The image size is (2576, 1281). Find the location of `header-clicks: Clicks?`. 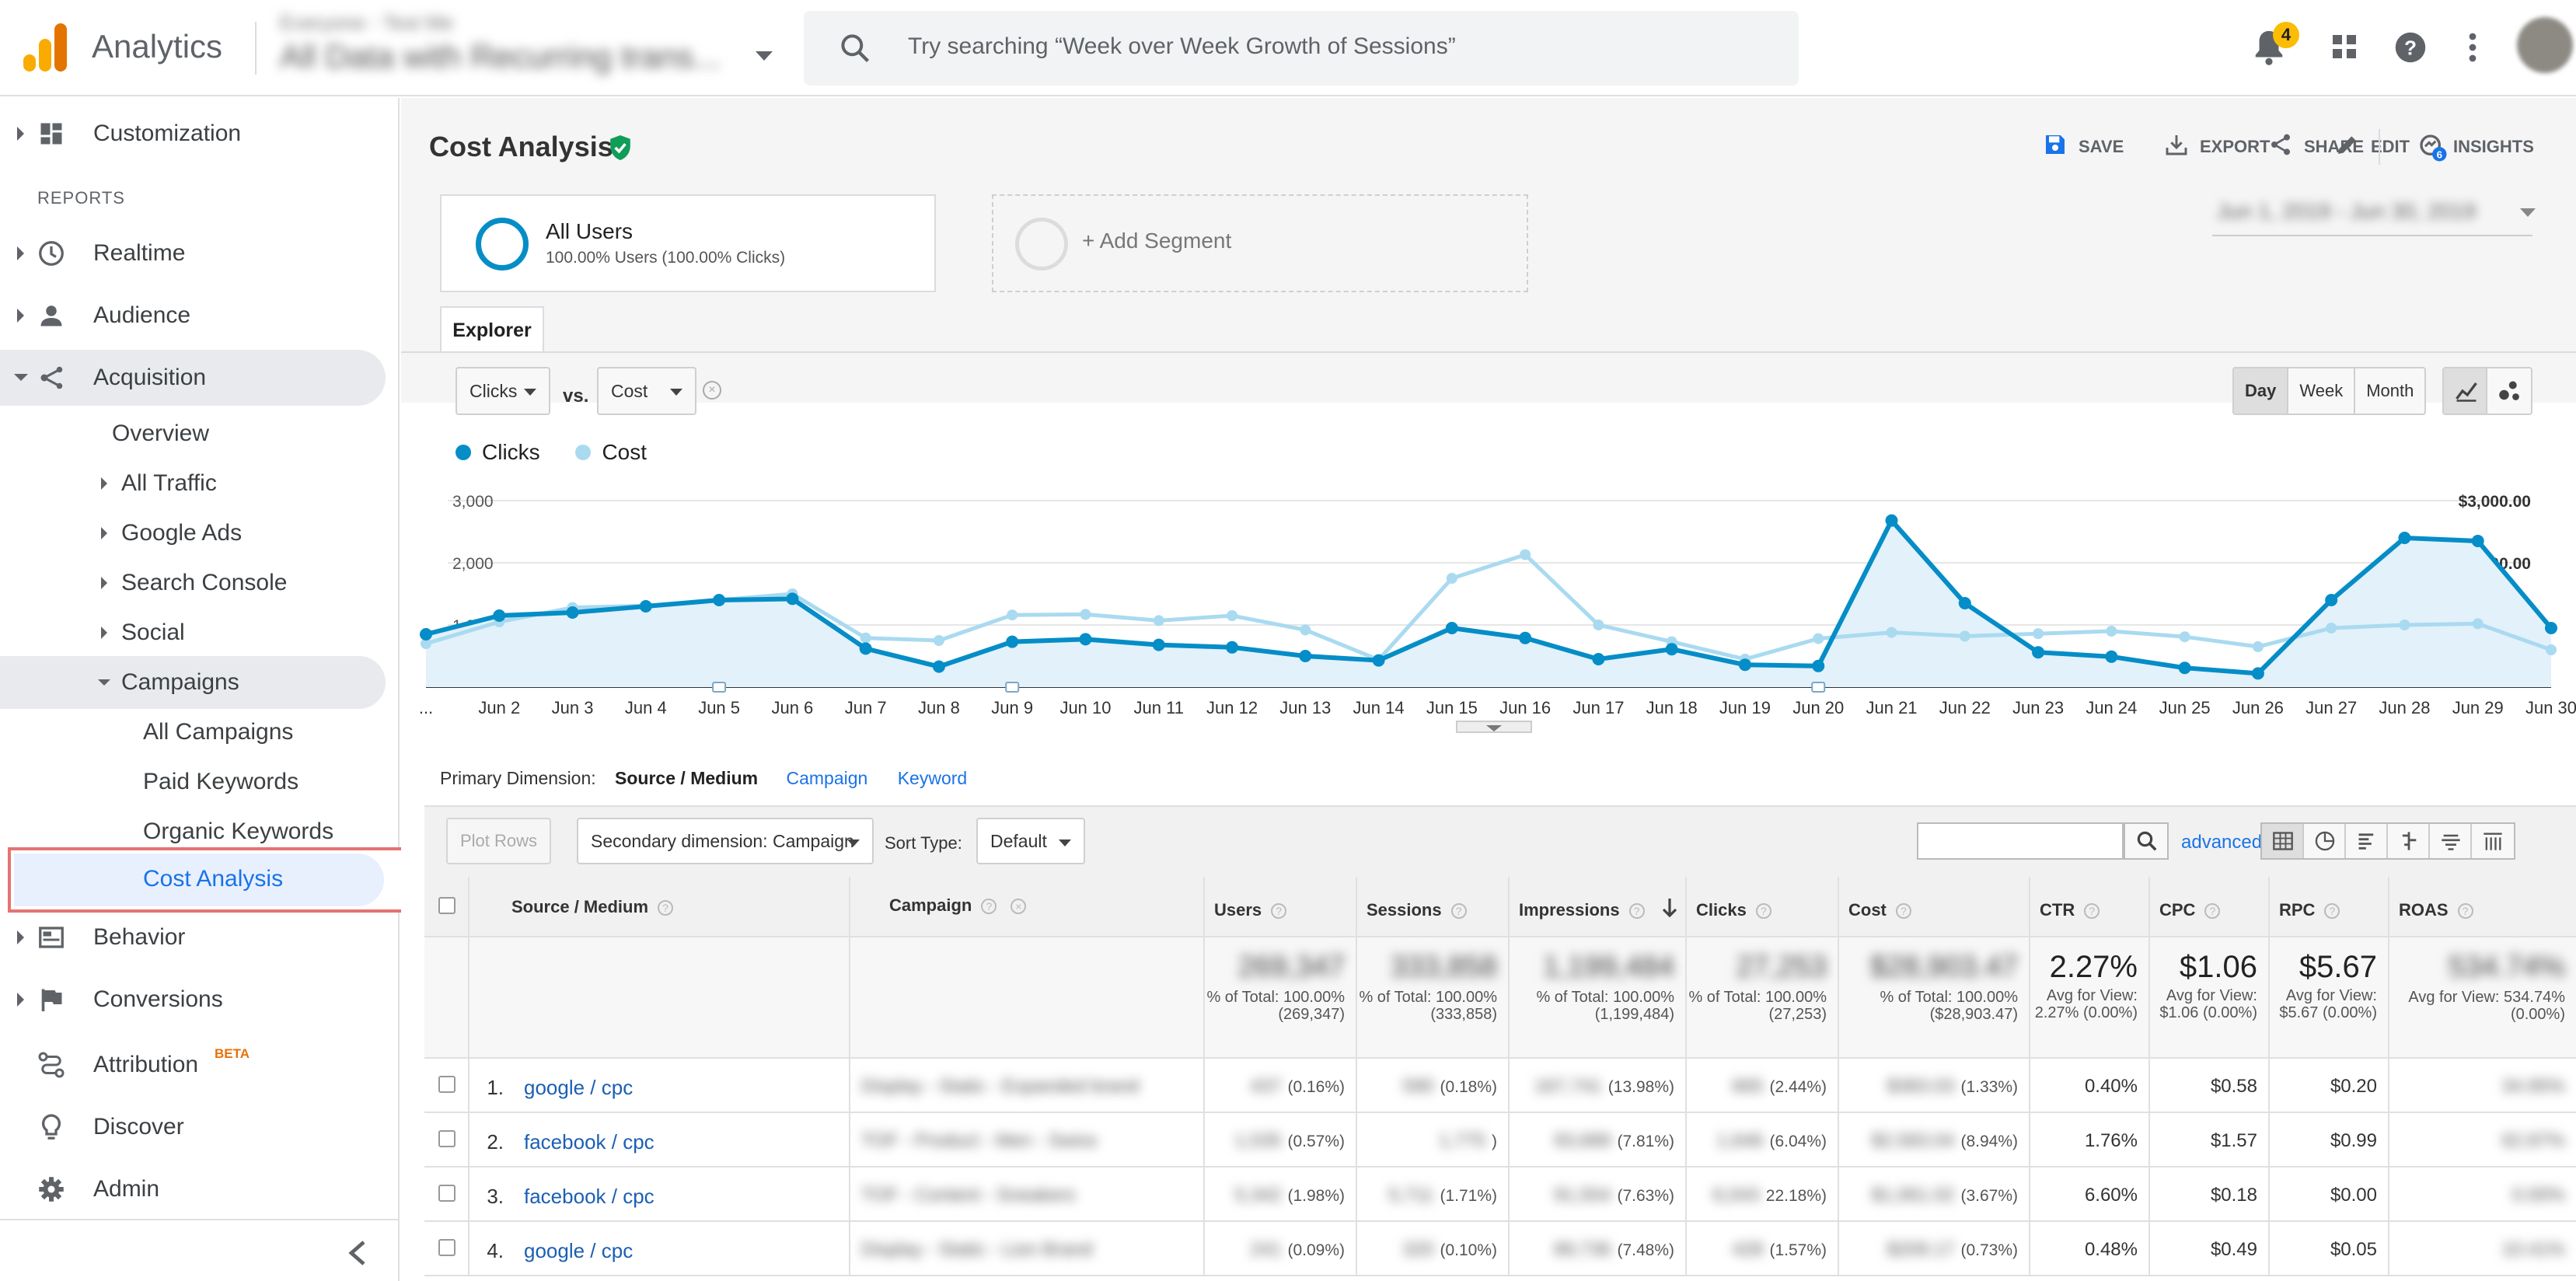

header-clicks: Clicks? is located at coordinates (1763, 906).